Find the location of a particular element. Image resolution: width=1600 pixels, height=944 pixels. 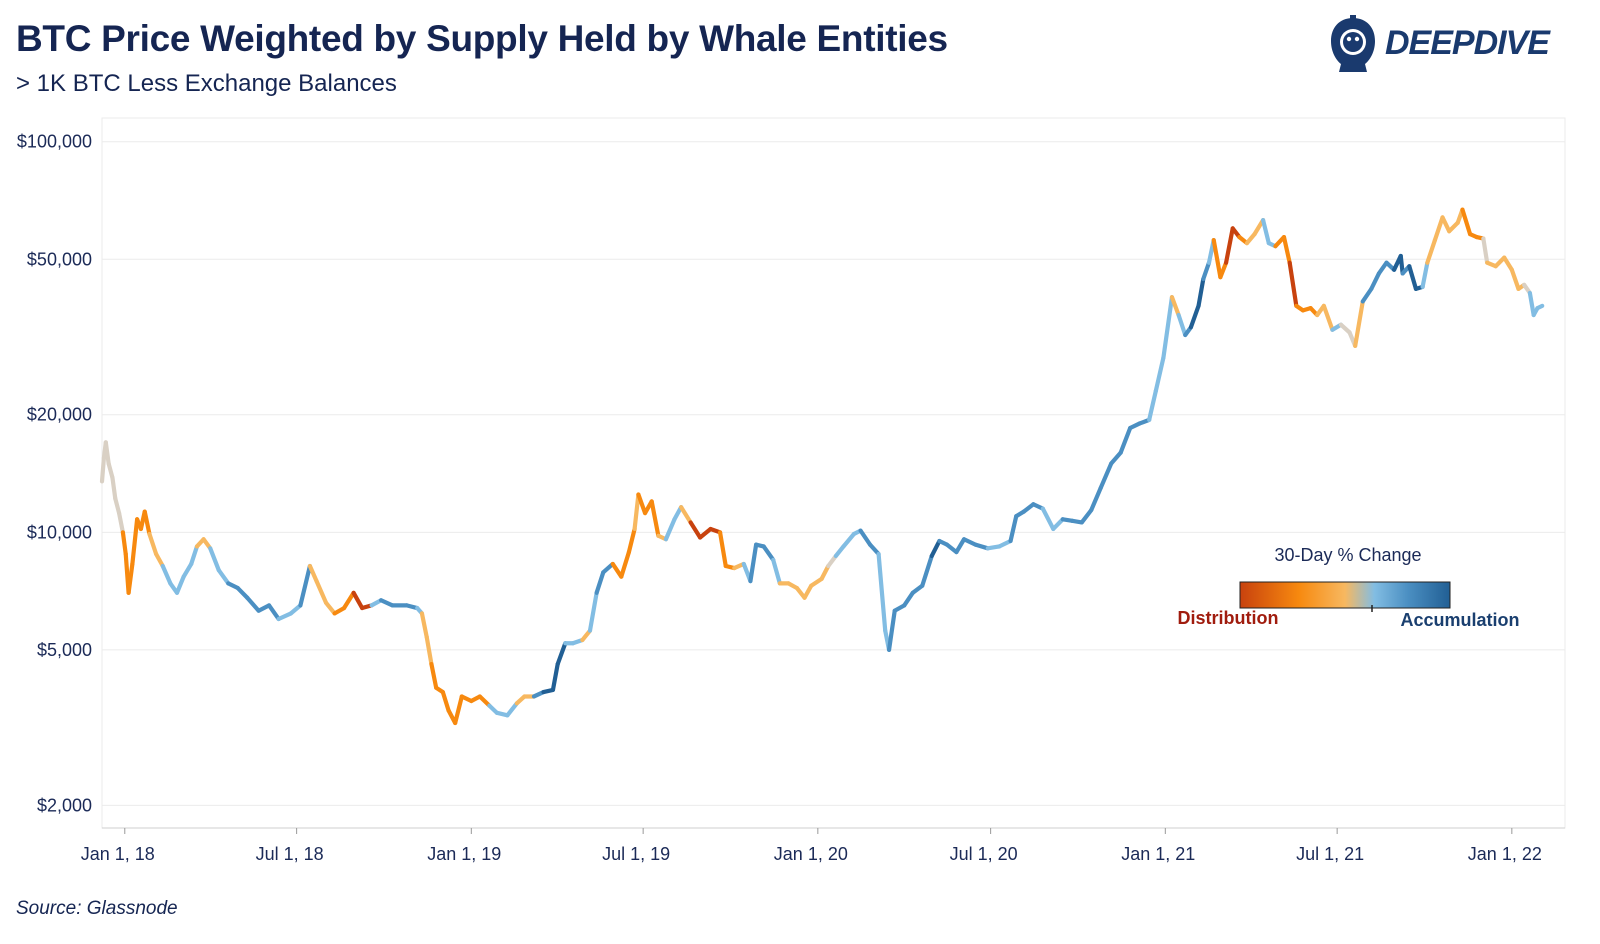

x-tick-label: Jul 1, 19 is located at coordinates (636, 854).